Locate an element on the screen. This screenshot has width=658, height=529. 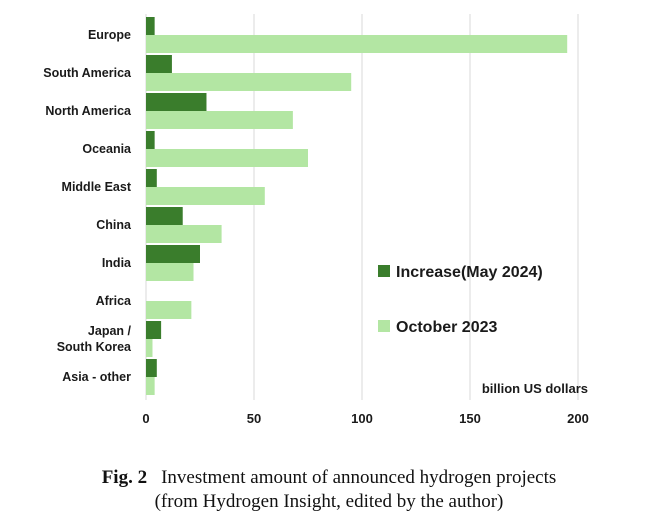
category-label-line: Africa is located at coordinates (114, 301).